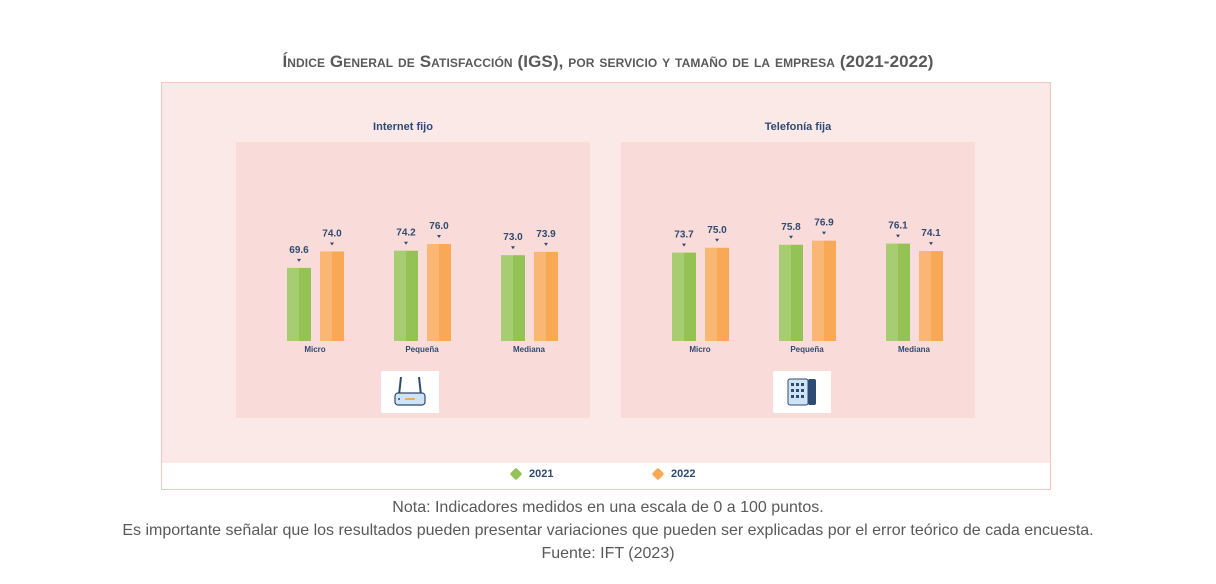  I want to click on data-label: 69.6, so click(299, 250).